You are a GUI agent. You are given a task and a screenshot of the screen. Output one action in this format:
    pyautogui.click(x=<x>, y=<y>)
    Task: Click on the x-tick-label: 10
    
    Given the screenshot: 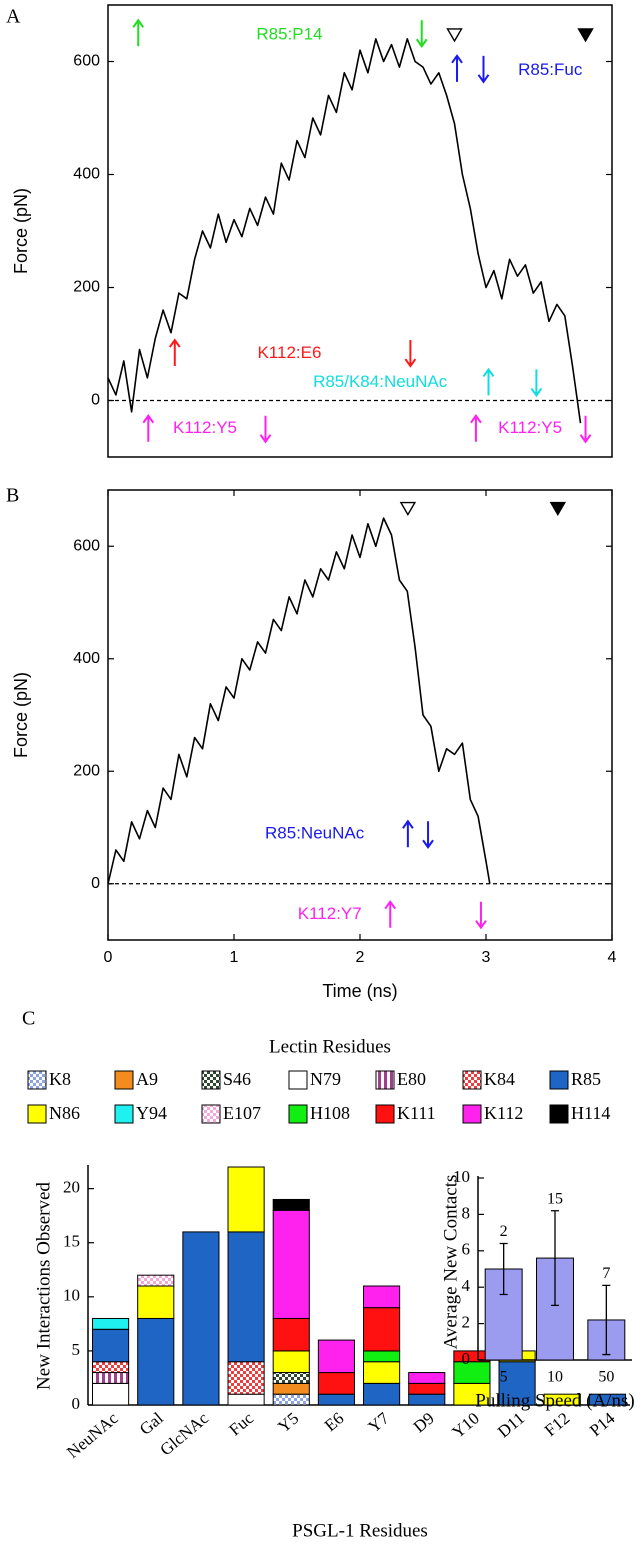 What is the action you would take?
    pyautogui.click(x=555, y=1377)
    